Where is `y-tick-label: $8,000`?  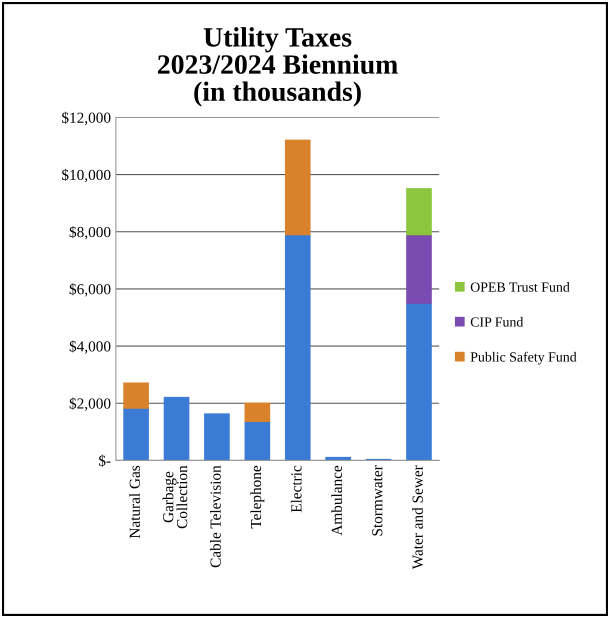 y-tick-label: $8,000 is located at coordinates (90, 233).